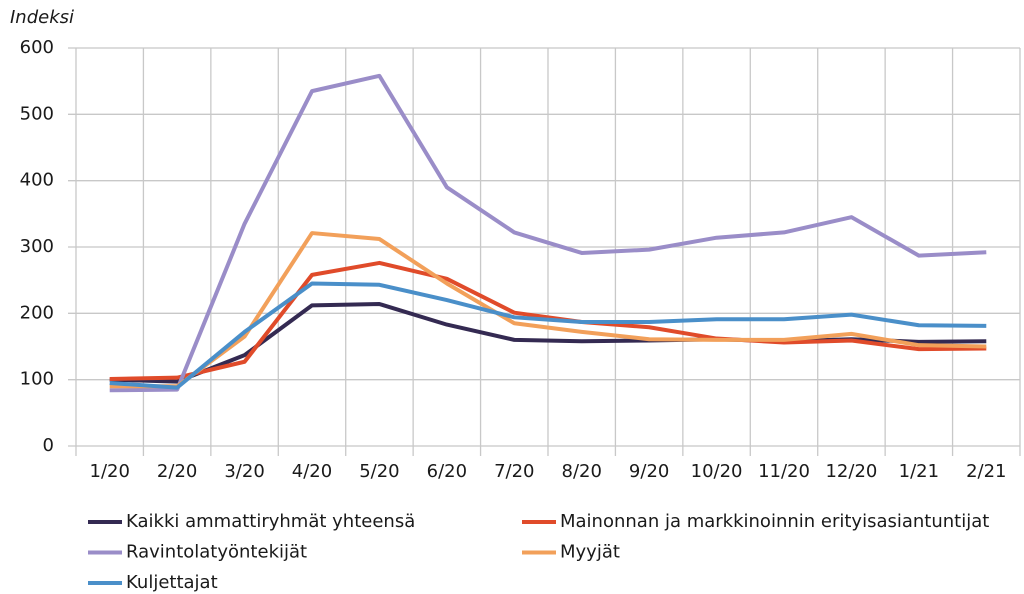 The width and height of the screenshot is (1024, 594). What do you see at coordinates (717, 471) in the screenshot?
I see `x-tick-label: 10/20` at bounding box center [717, 471].